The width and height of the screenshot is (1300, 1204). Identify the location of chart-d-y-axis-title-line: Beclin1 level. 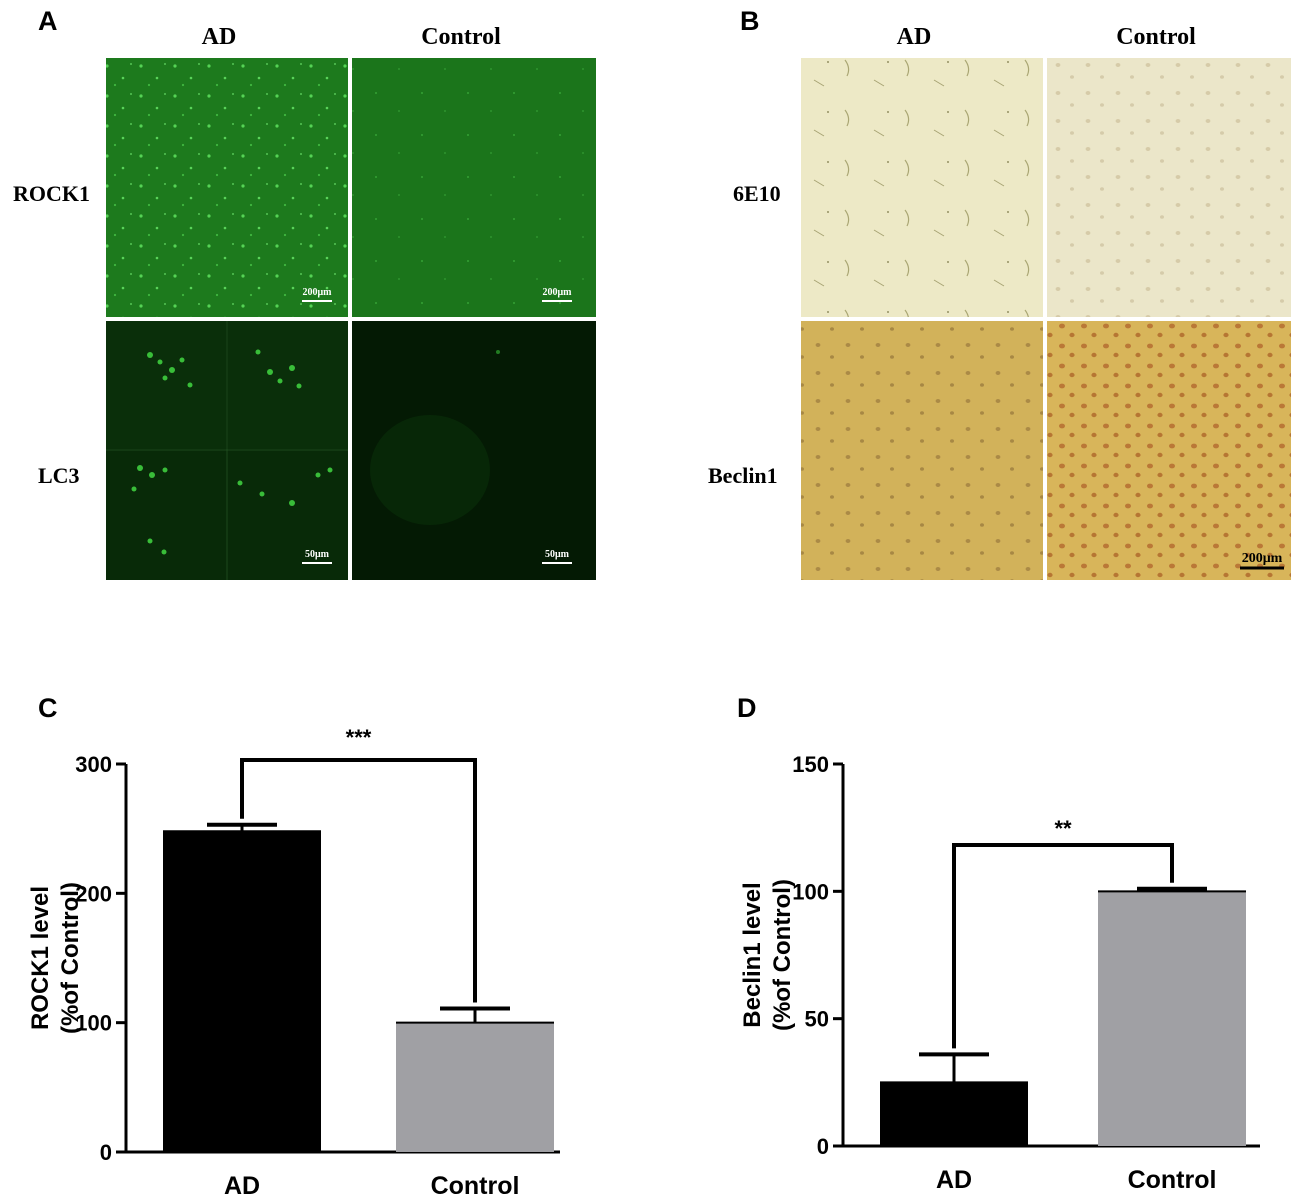
(752, 954).